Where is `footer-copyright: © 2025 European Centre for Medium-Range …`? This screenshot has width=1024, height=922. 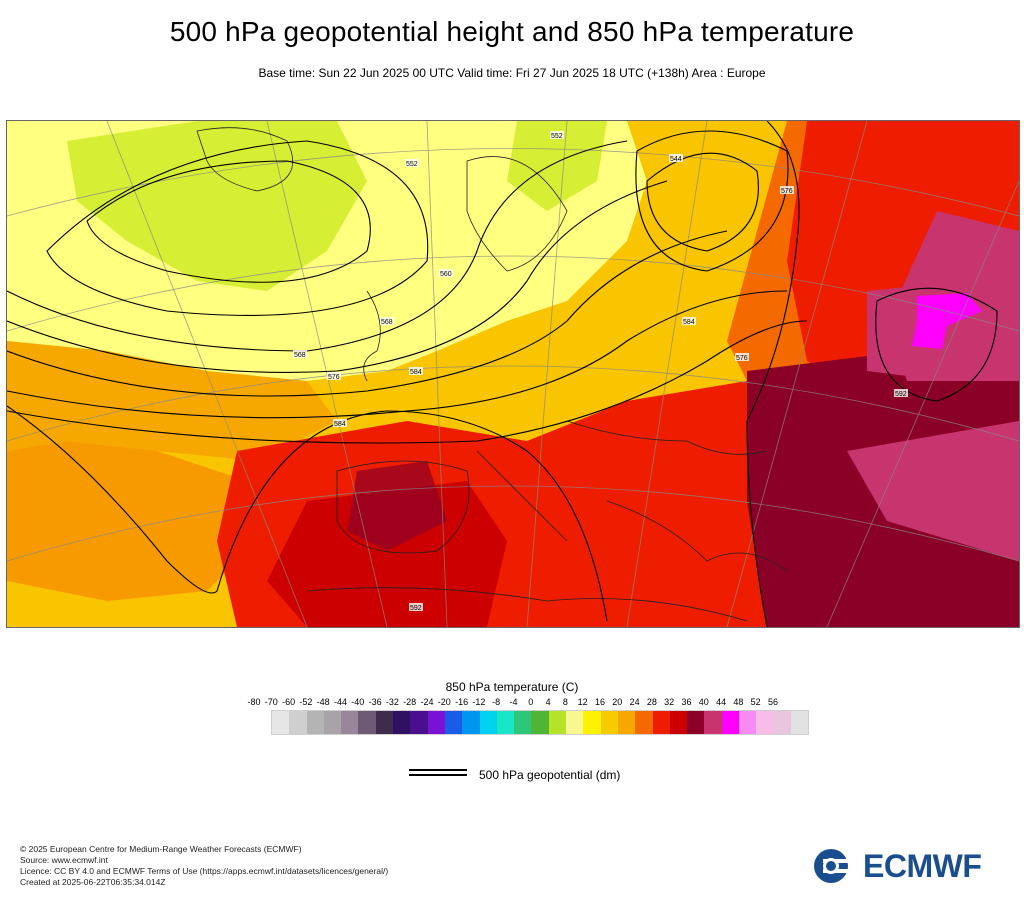 footer-copyright: © 2025 European Centre for Medium-Range … is located at coordinates (161, 849).